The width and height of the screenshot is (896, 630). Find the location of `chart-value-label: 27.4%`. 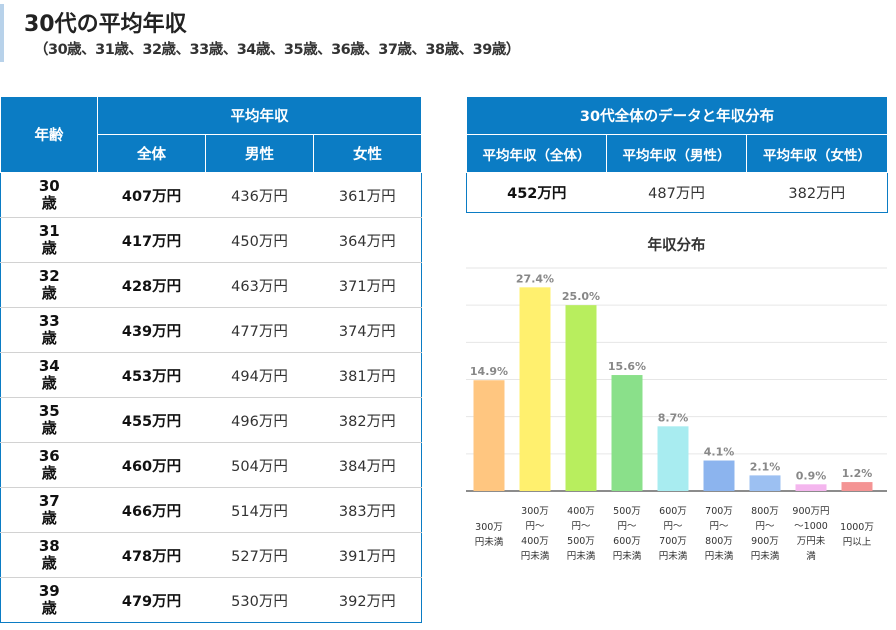

chart-value-label: 27.4% is located at coordinates (535, 278).